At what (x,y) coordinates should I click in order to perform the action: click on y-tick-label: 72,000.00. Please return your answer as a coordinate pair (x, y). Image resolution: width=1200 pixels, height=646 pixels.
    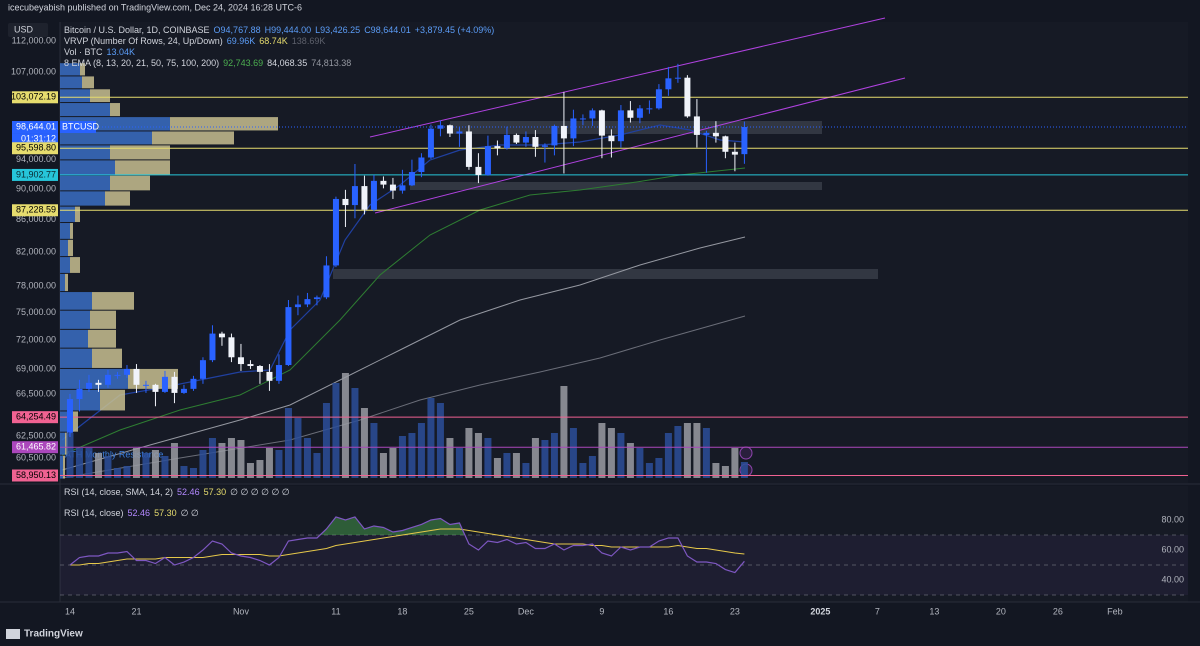
    Looking at the image, I should click on (36, 340).